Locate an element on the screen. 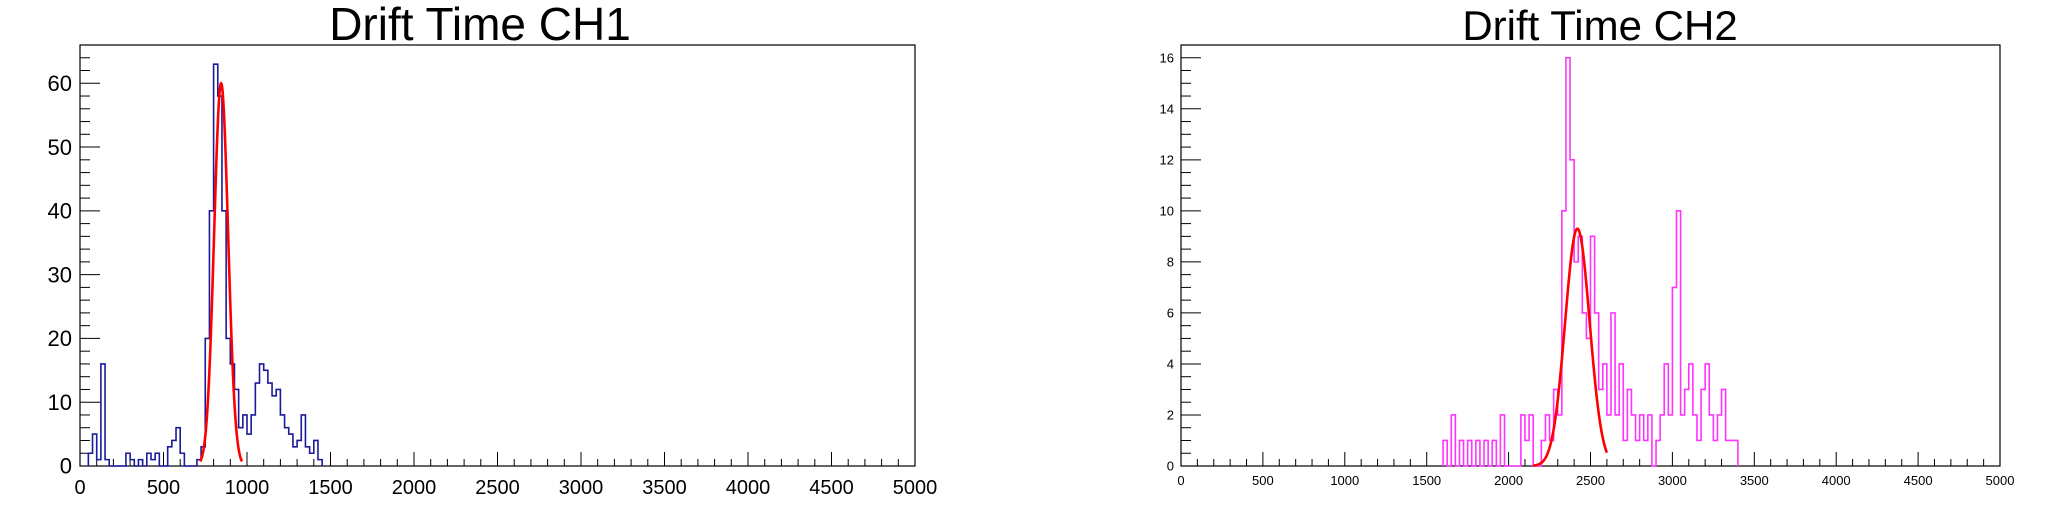  y-tick-label: 4 is located at coordinates (1170, 363).